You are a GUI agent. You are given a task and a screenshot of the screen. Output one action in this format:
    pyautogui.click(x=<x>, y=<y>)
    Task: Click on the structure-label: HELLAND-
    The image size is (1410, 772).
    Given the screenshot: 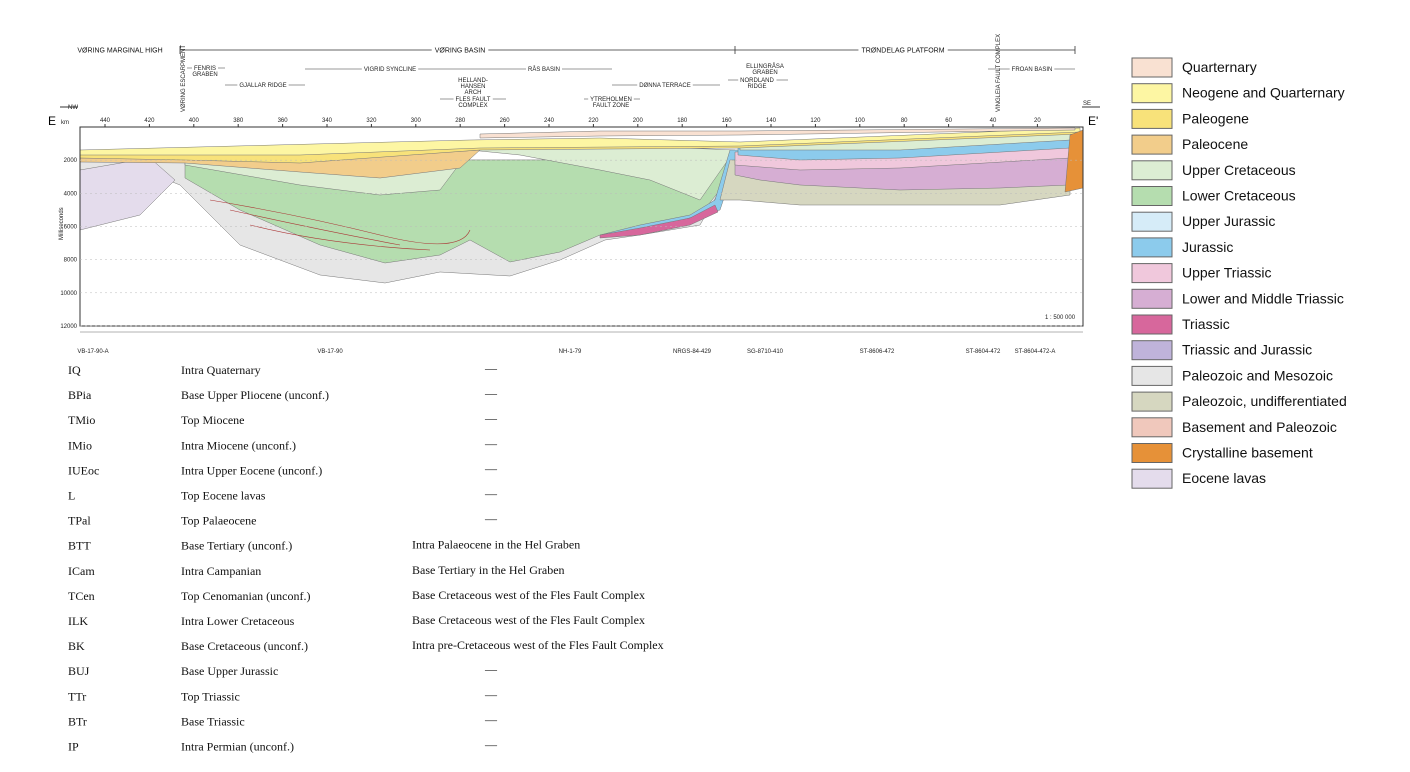 What is the action you would take?
    pyautogui.click(x=473, y=81)
    